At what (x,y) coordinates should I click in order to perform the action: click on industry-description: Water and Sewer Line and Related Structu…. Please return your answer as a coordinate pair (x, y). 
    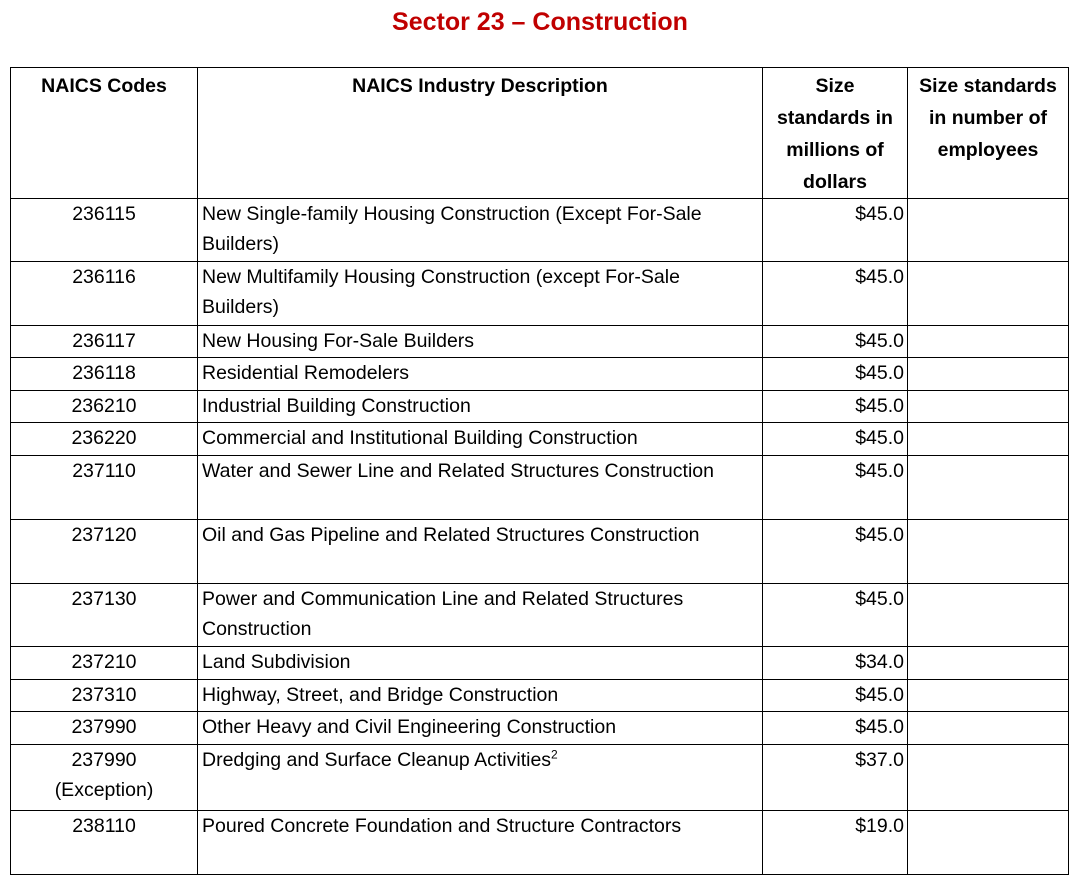
    Looking at the image, I should click on (458, 471).